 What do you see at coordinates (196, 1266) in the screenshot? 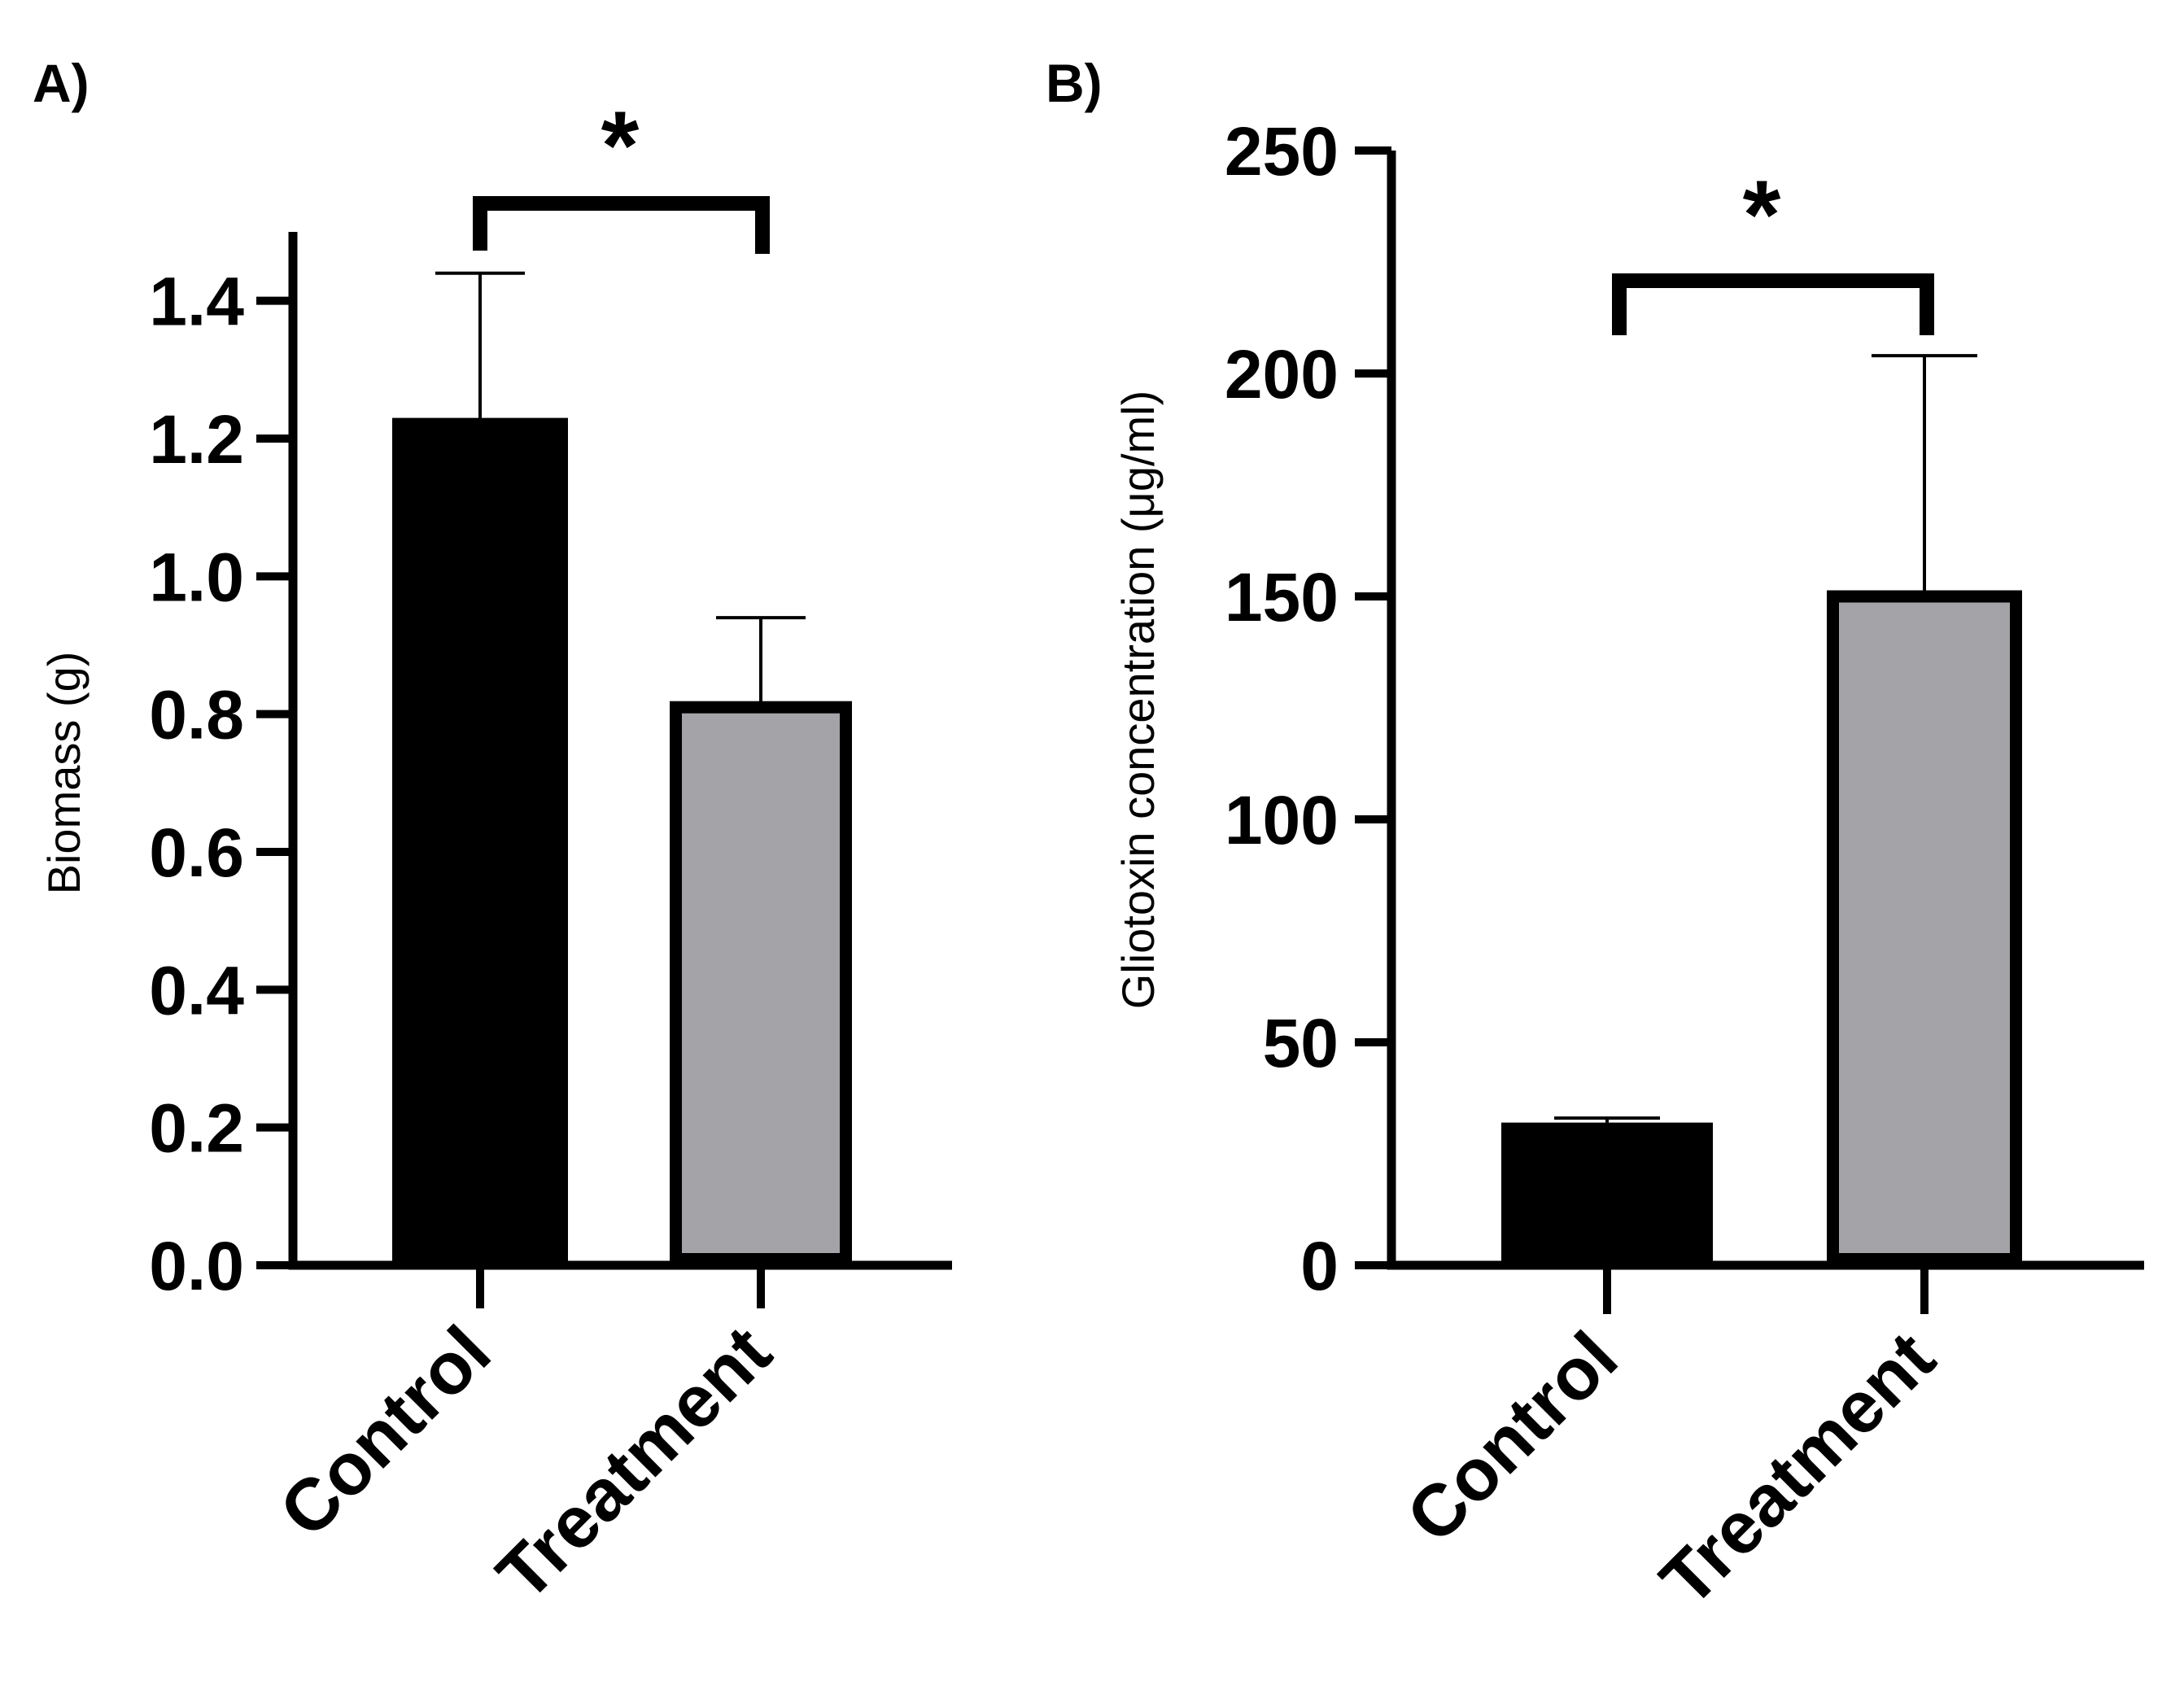
I see `panel-a-y-tick-label: 0.0` at bounding box center [196, 1266].